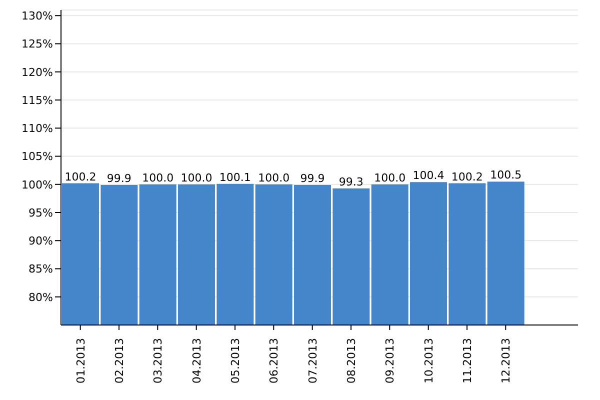 This screenshot has width=600, height=400. I want to click on x-tick-label: 05.2013, so click(235, 361).